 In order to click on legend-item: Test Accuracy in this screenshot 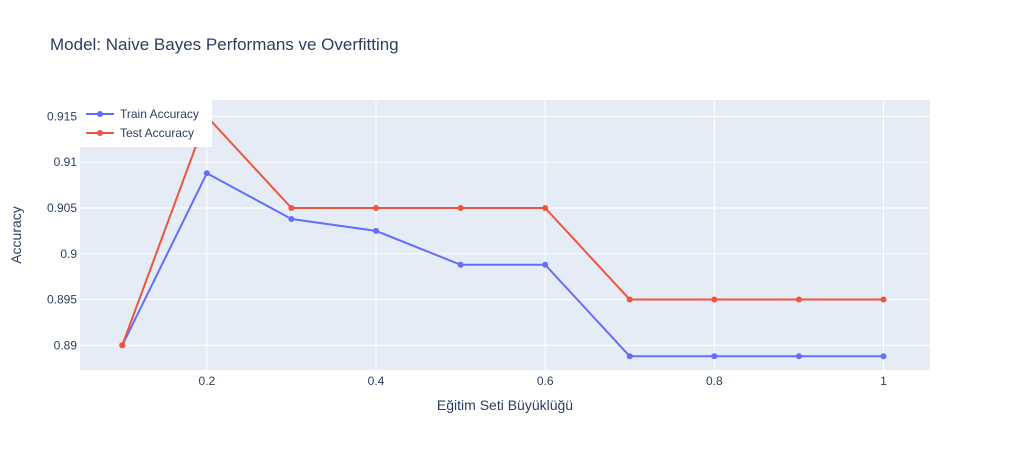, I will do `click(140, 133)`.